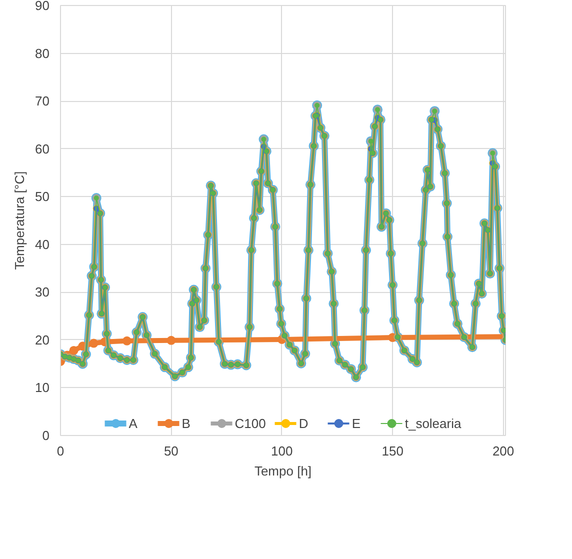 This screenshot has height=559, width=572. Describe the element at coordinates (304, 423) in the screenshot. I see `legend-label: D` at that location.